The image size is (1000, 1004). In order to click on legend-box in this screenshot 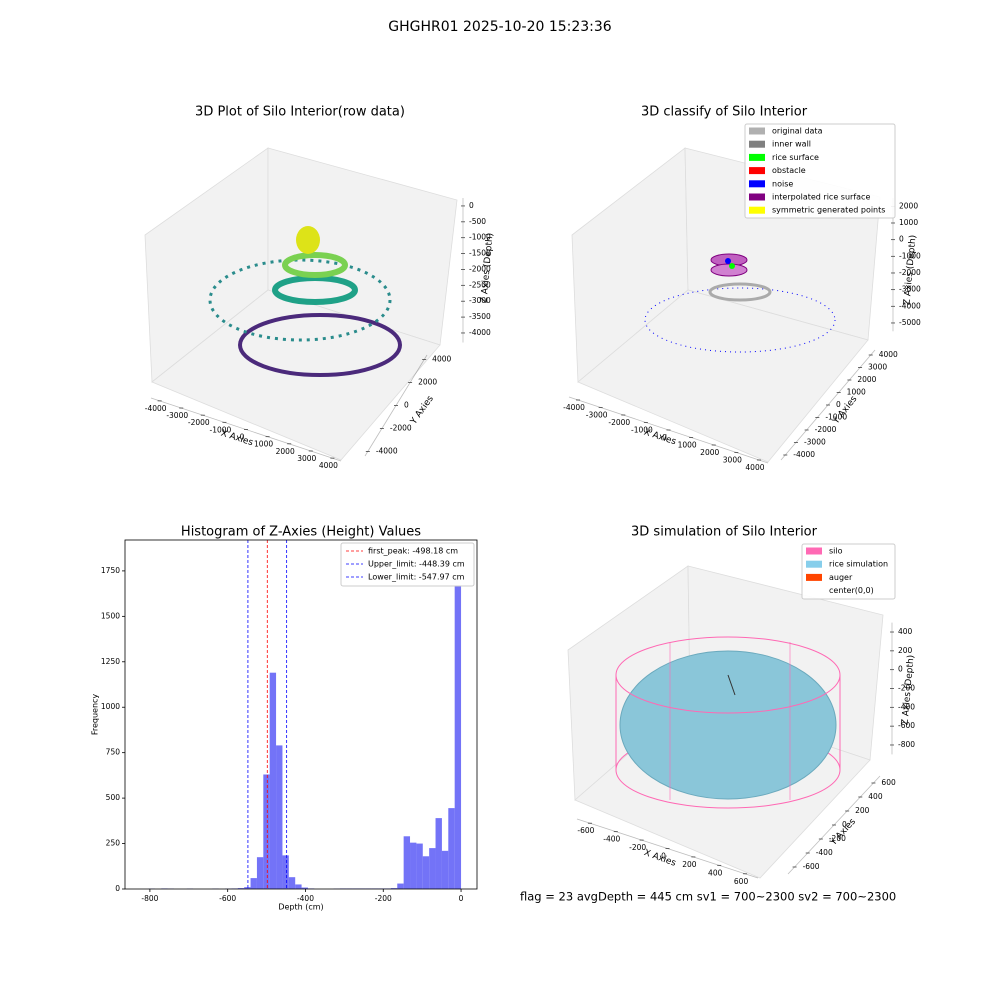, I will do `click(820, 171)`.